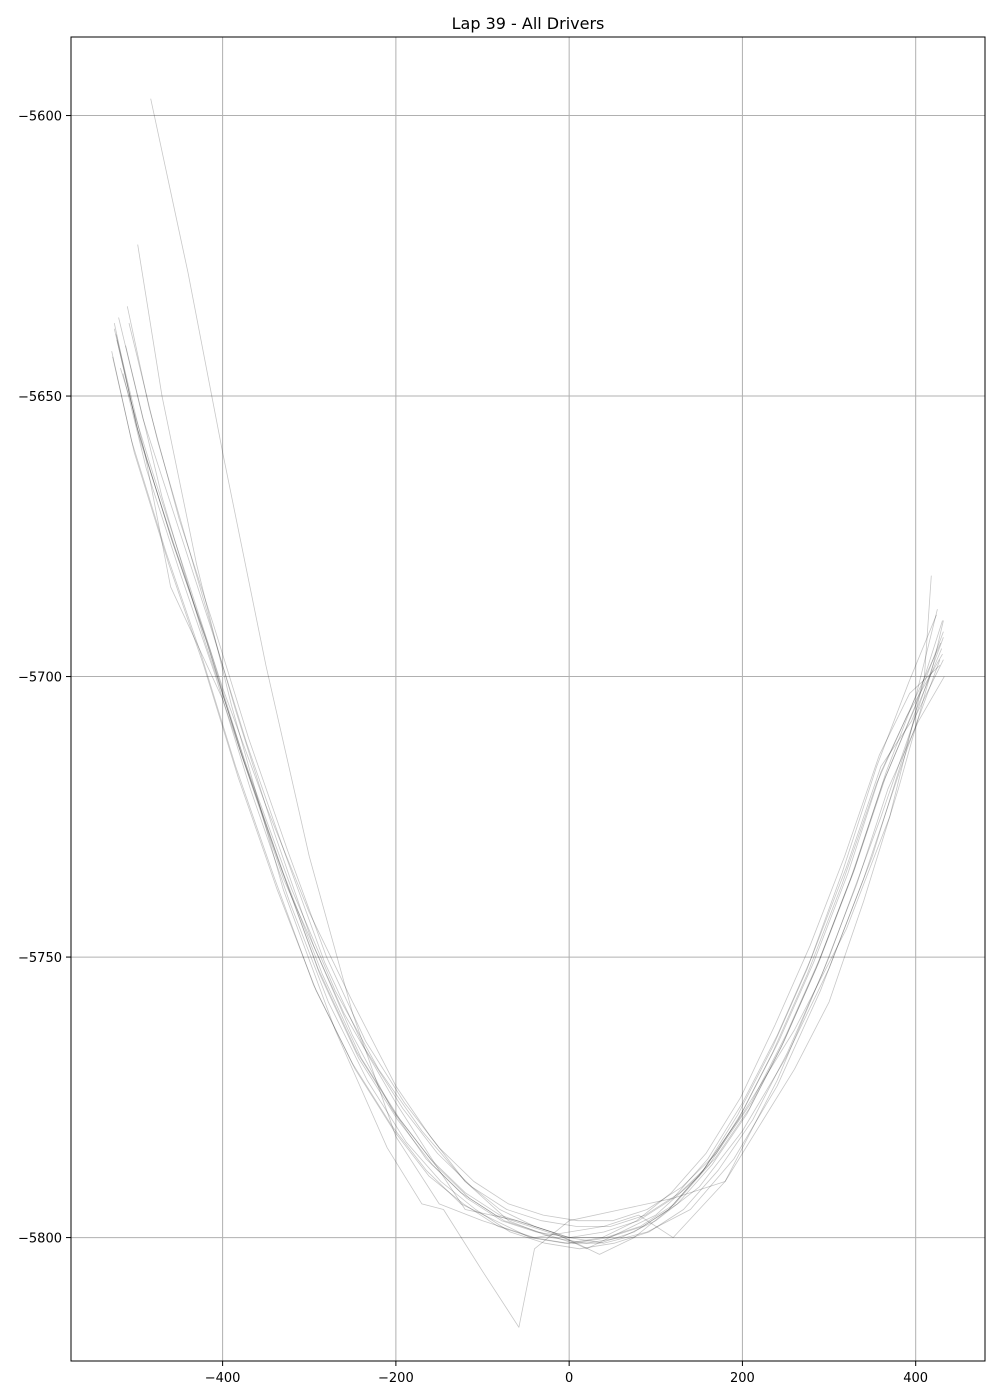 This screenshot has height=1400, width=1000. I want to click on y-tick-label: −5800, so click(40, 1239).